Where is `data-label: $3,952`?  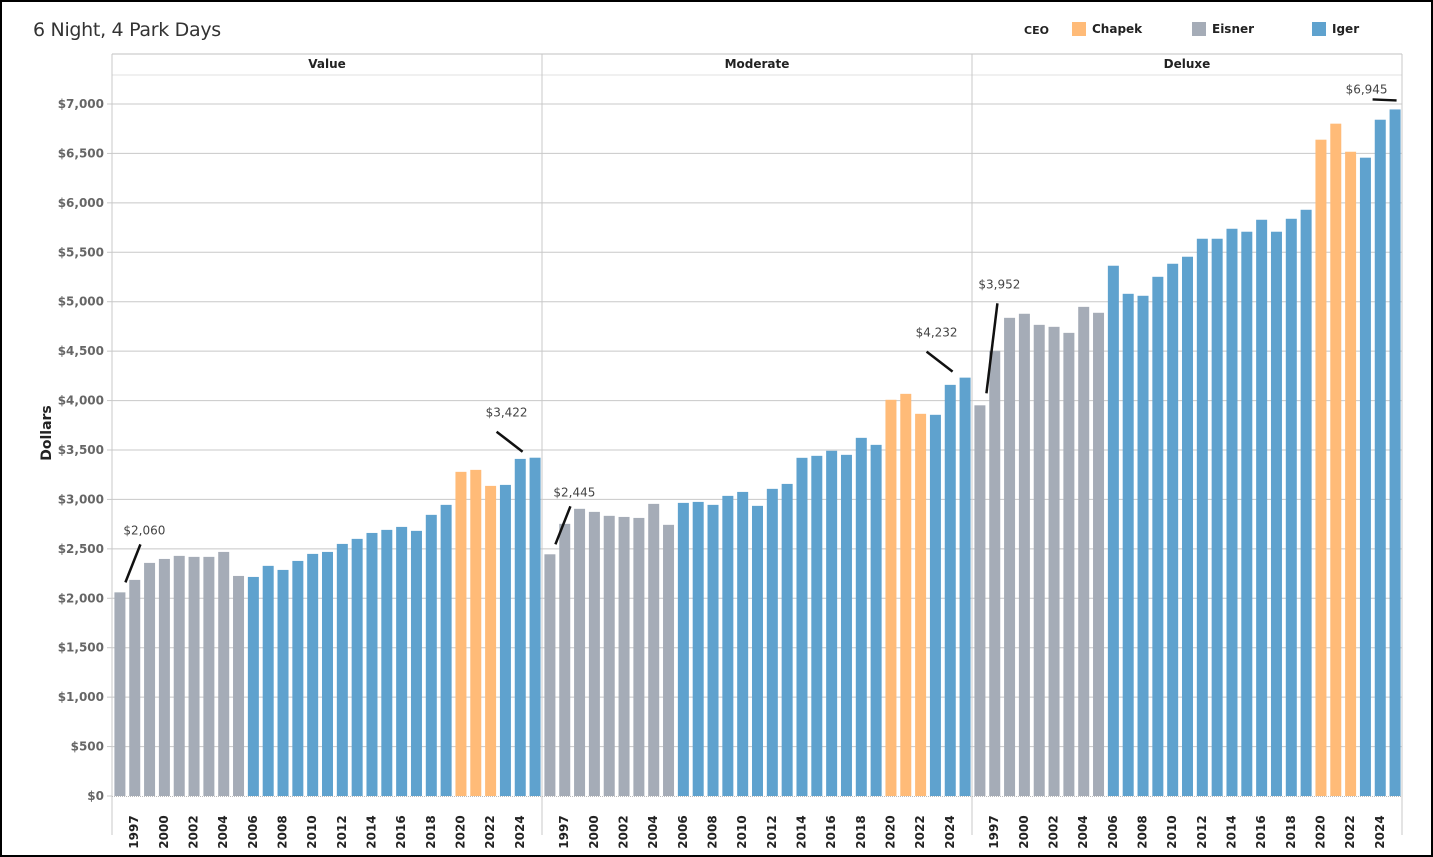
data-label: $3,952 is located at coordinates (999, 284).